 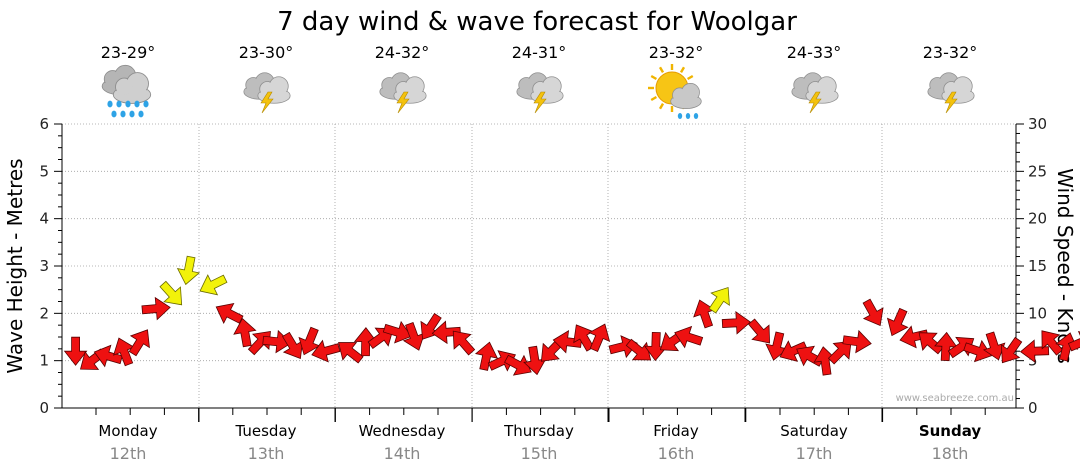 What do you see at coordinates (950, 52) in the screenshot?
I see `temperature-range: 23-32°` at bounding box center [950, 52].